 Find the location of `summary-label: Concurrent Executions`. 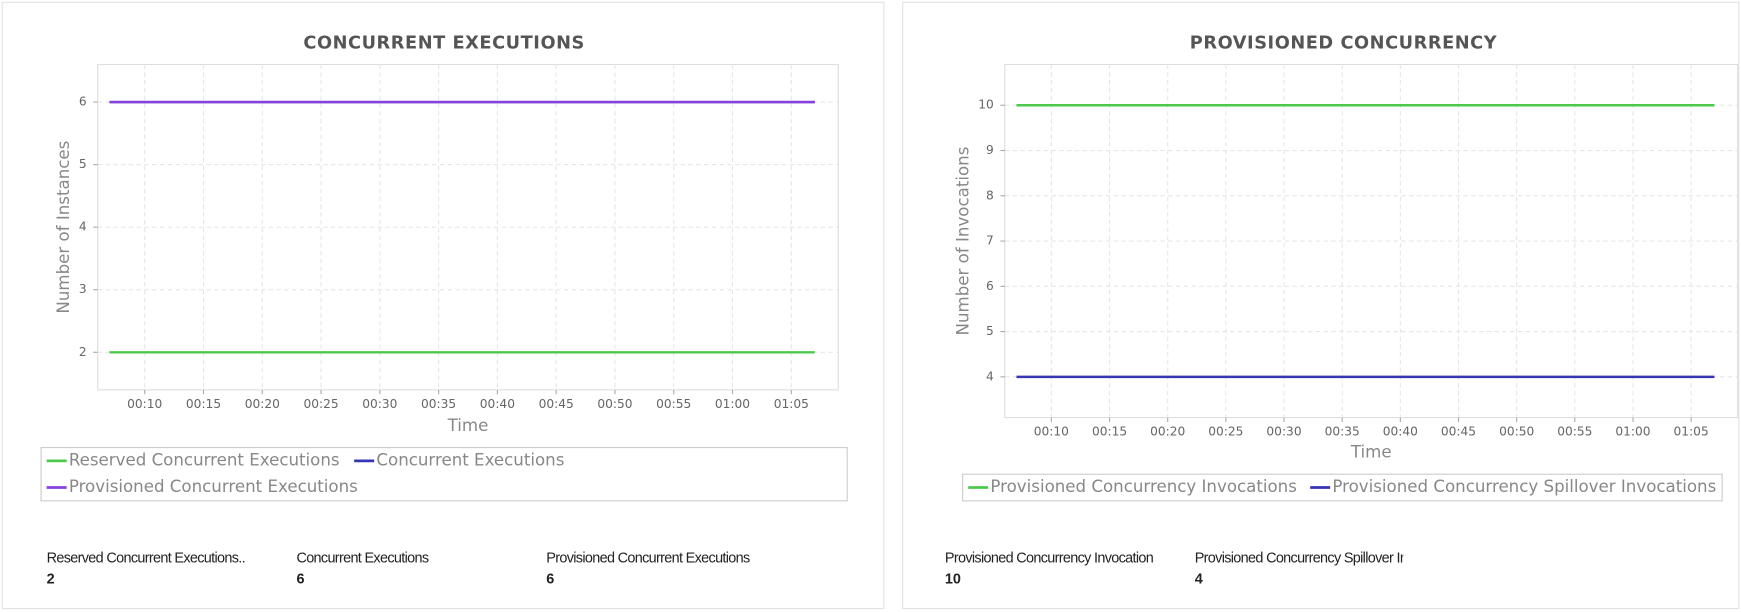

summary-label: Concurrent Executions is located at coordinates (362, 558).